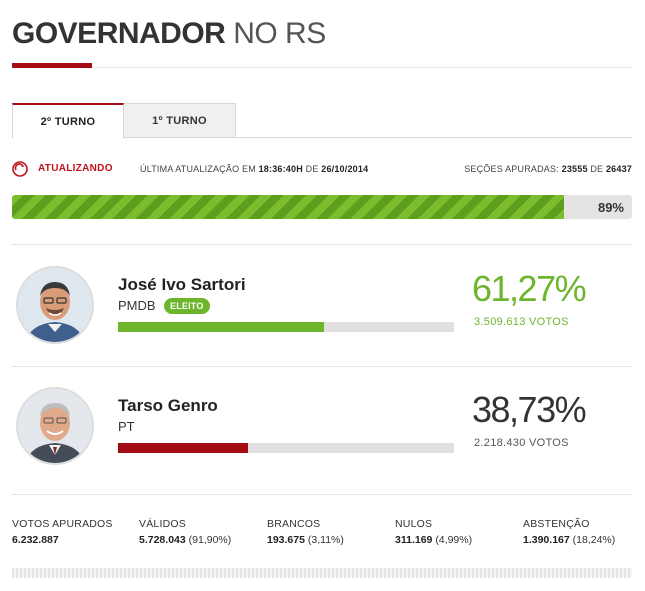 The image size is (645, 591). I want to click on stat-valid-votes: VÁLIDOS 5.728.043 (91,90%), so click(185, 532).